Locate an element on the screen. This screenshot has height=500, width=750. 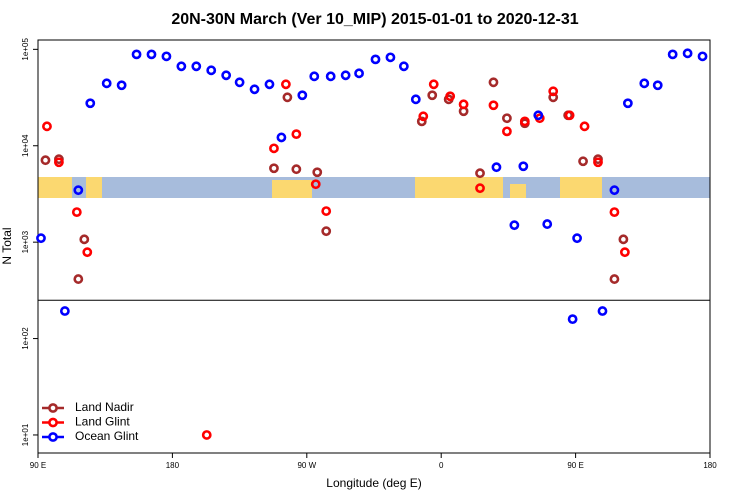
y-axis-label: N Total is located at coordinates (7, 245).